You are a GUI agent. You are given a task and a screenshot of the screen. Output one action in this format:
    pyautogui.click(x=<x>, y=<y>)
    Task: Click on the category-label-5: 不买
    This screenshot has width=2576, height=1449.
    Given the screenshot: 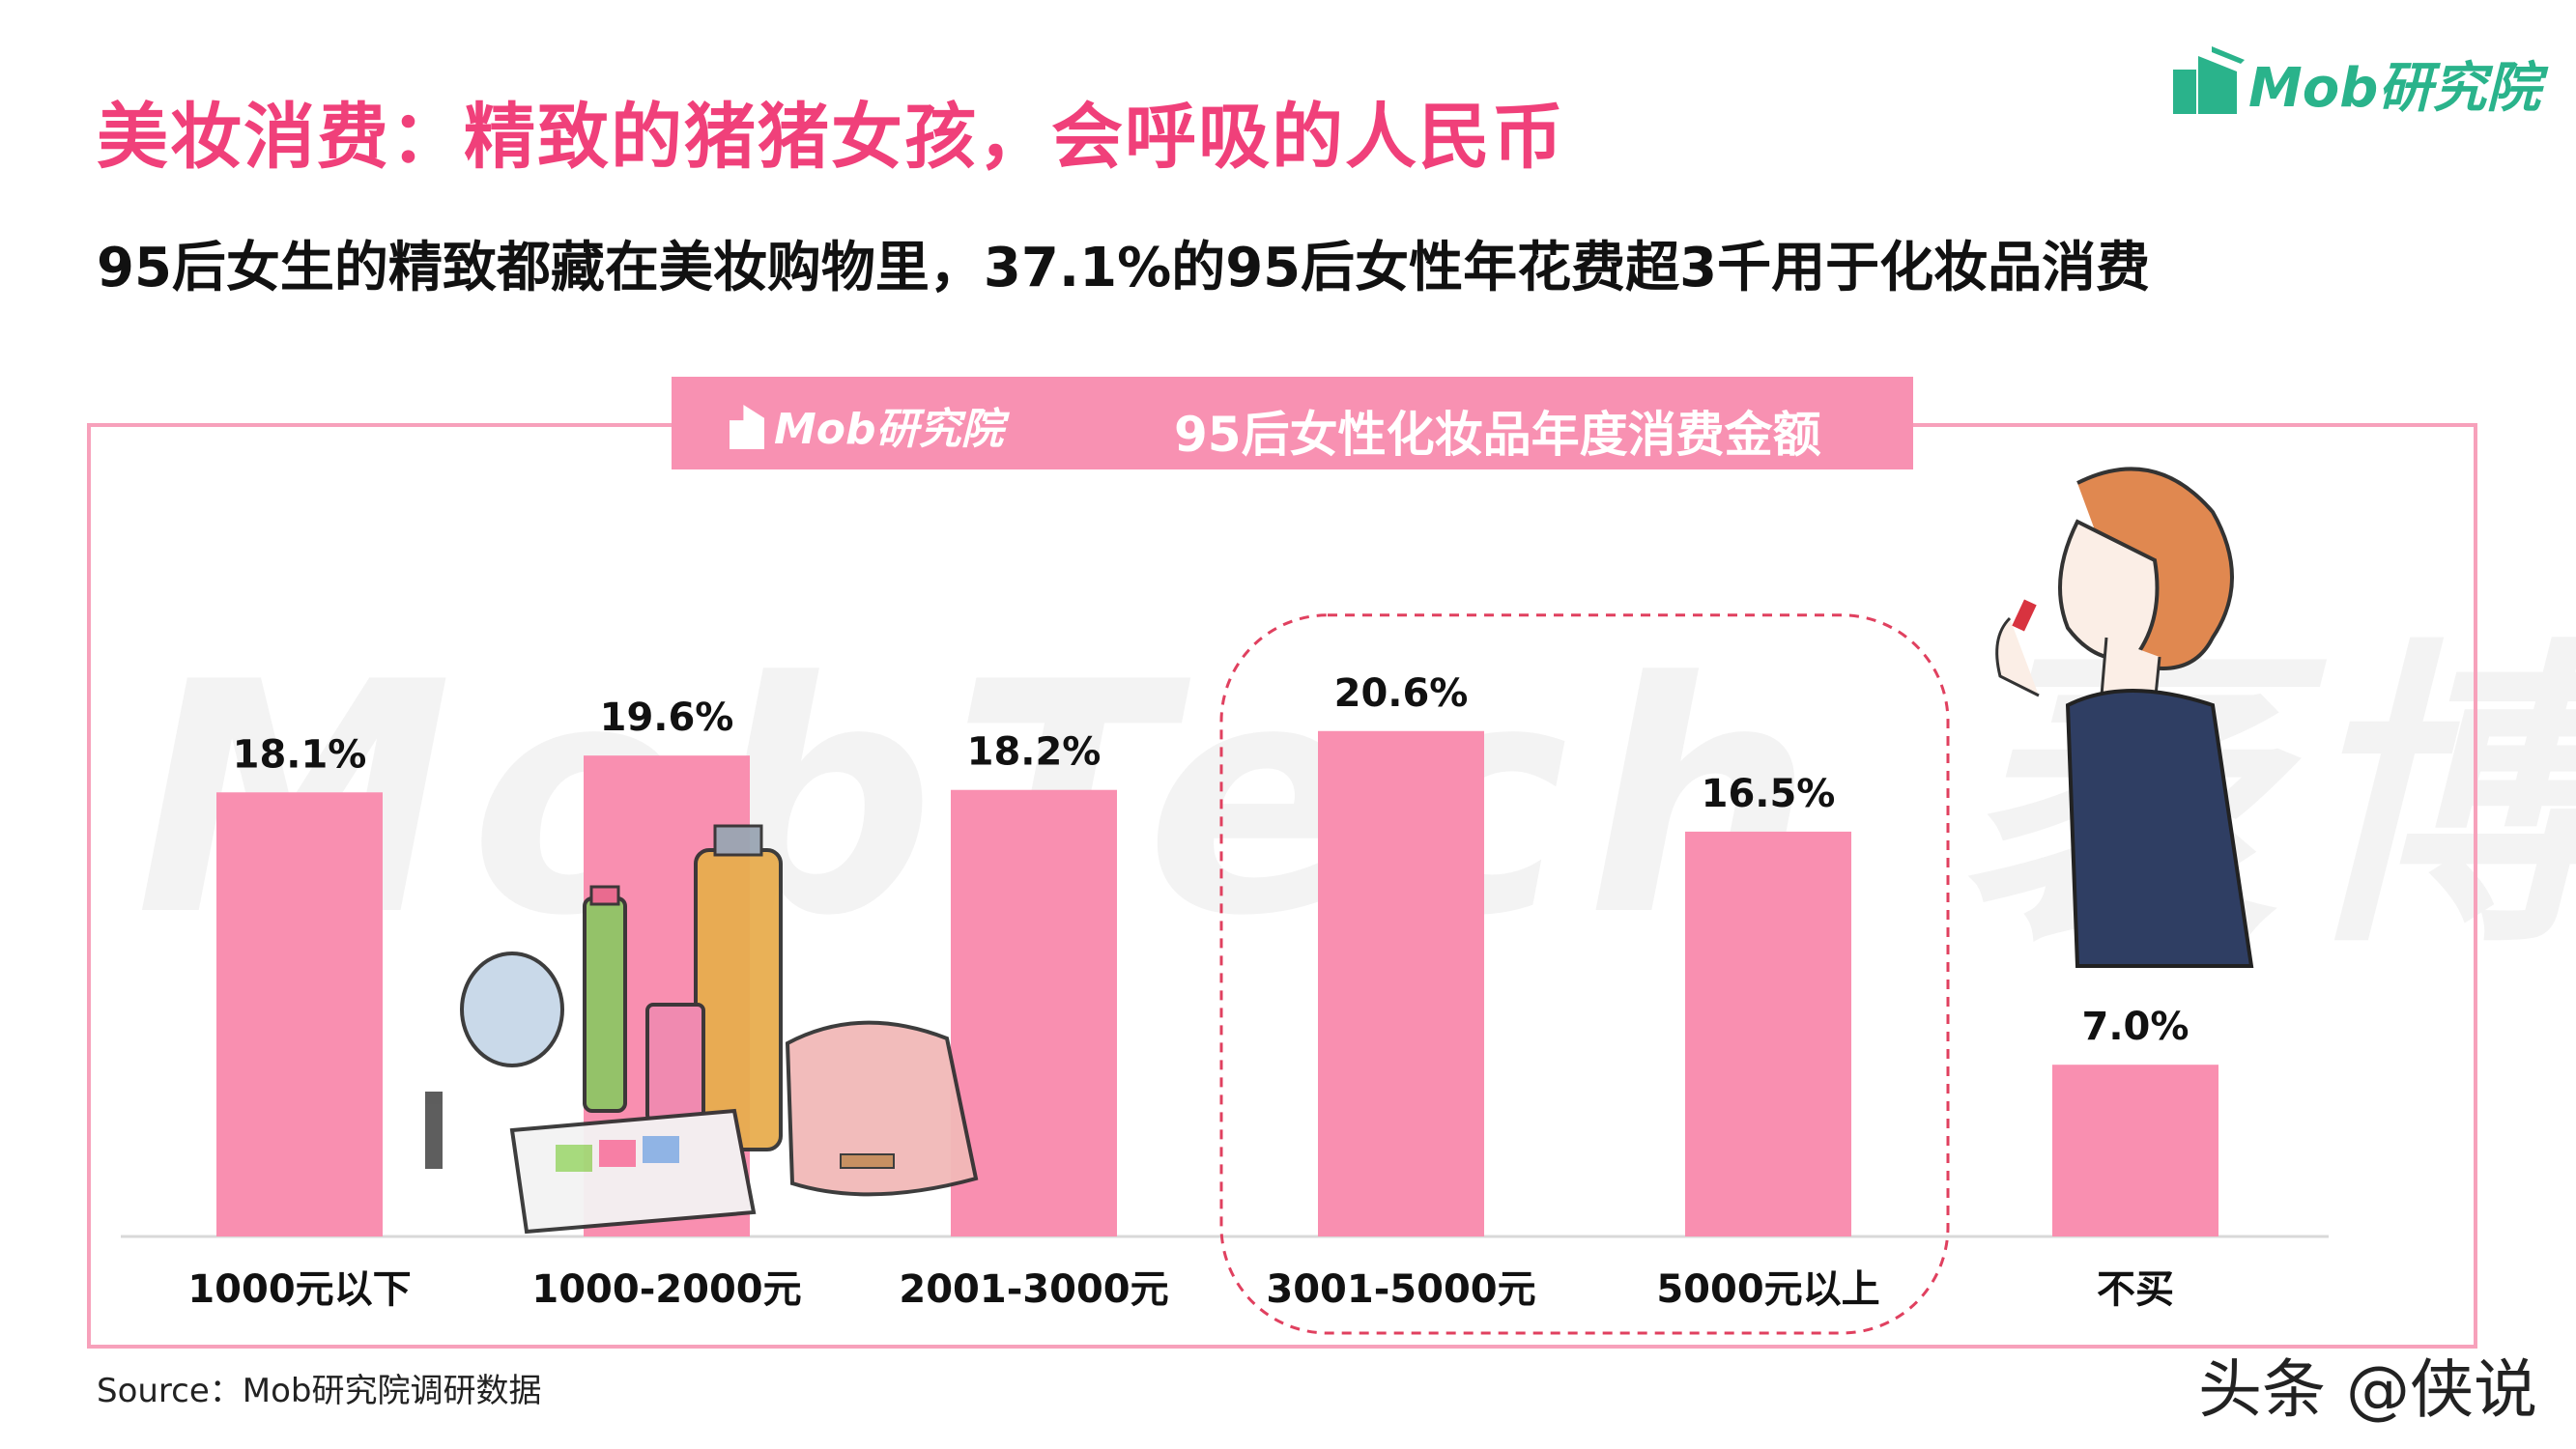 What is the action you would take?
    pyautogui.click(x=2136, y=1289)
    